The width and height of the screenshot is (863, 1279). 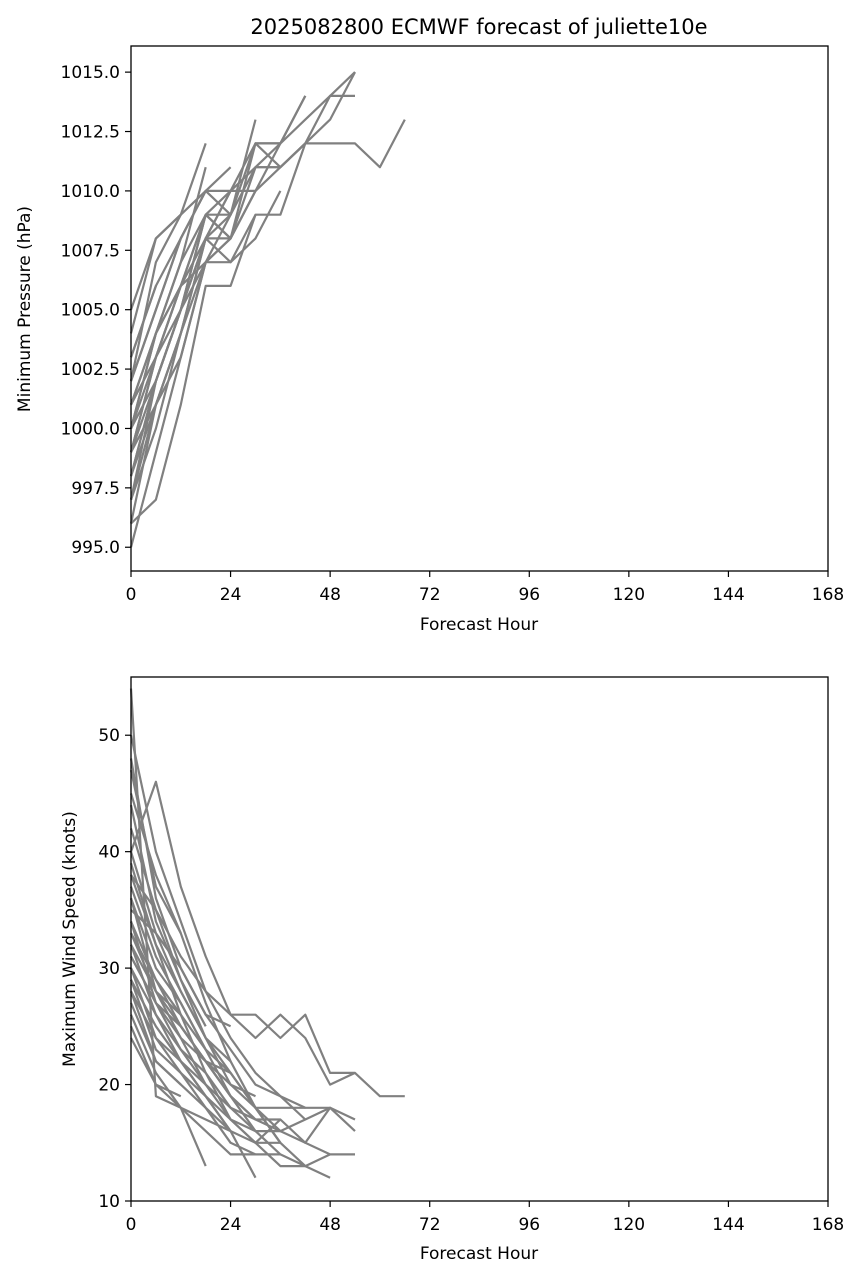 What do you see at coordinates (90, 192) in the screenshot?
I see `pressure-y-tick-label-6: 1010.0` at bounding box center [90, 192].